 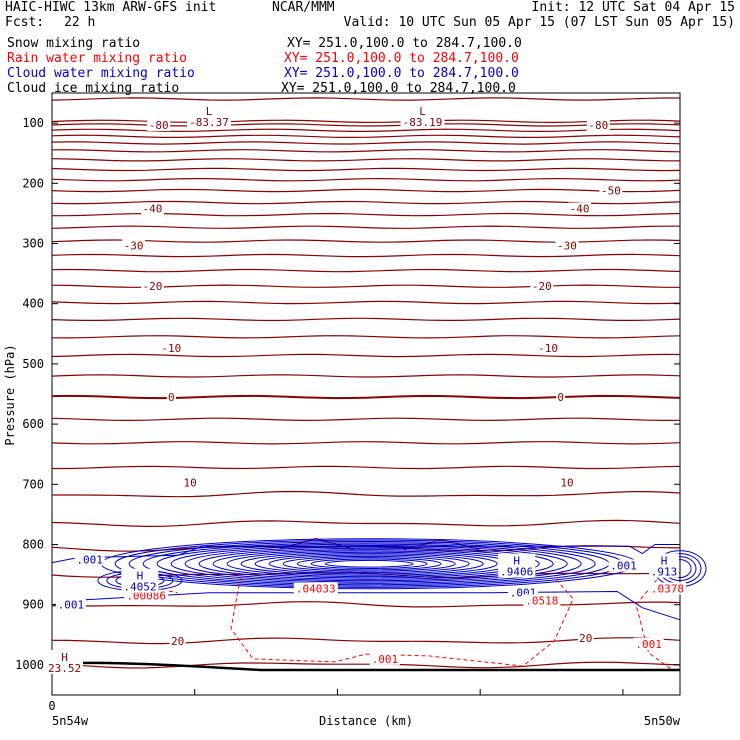 What do you see at coordinates (664, 572) in the screenshot?
I see `extremum-value: .913` at bounding box center [664, 572].